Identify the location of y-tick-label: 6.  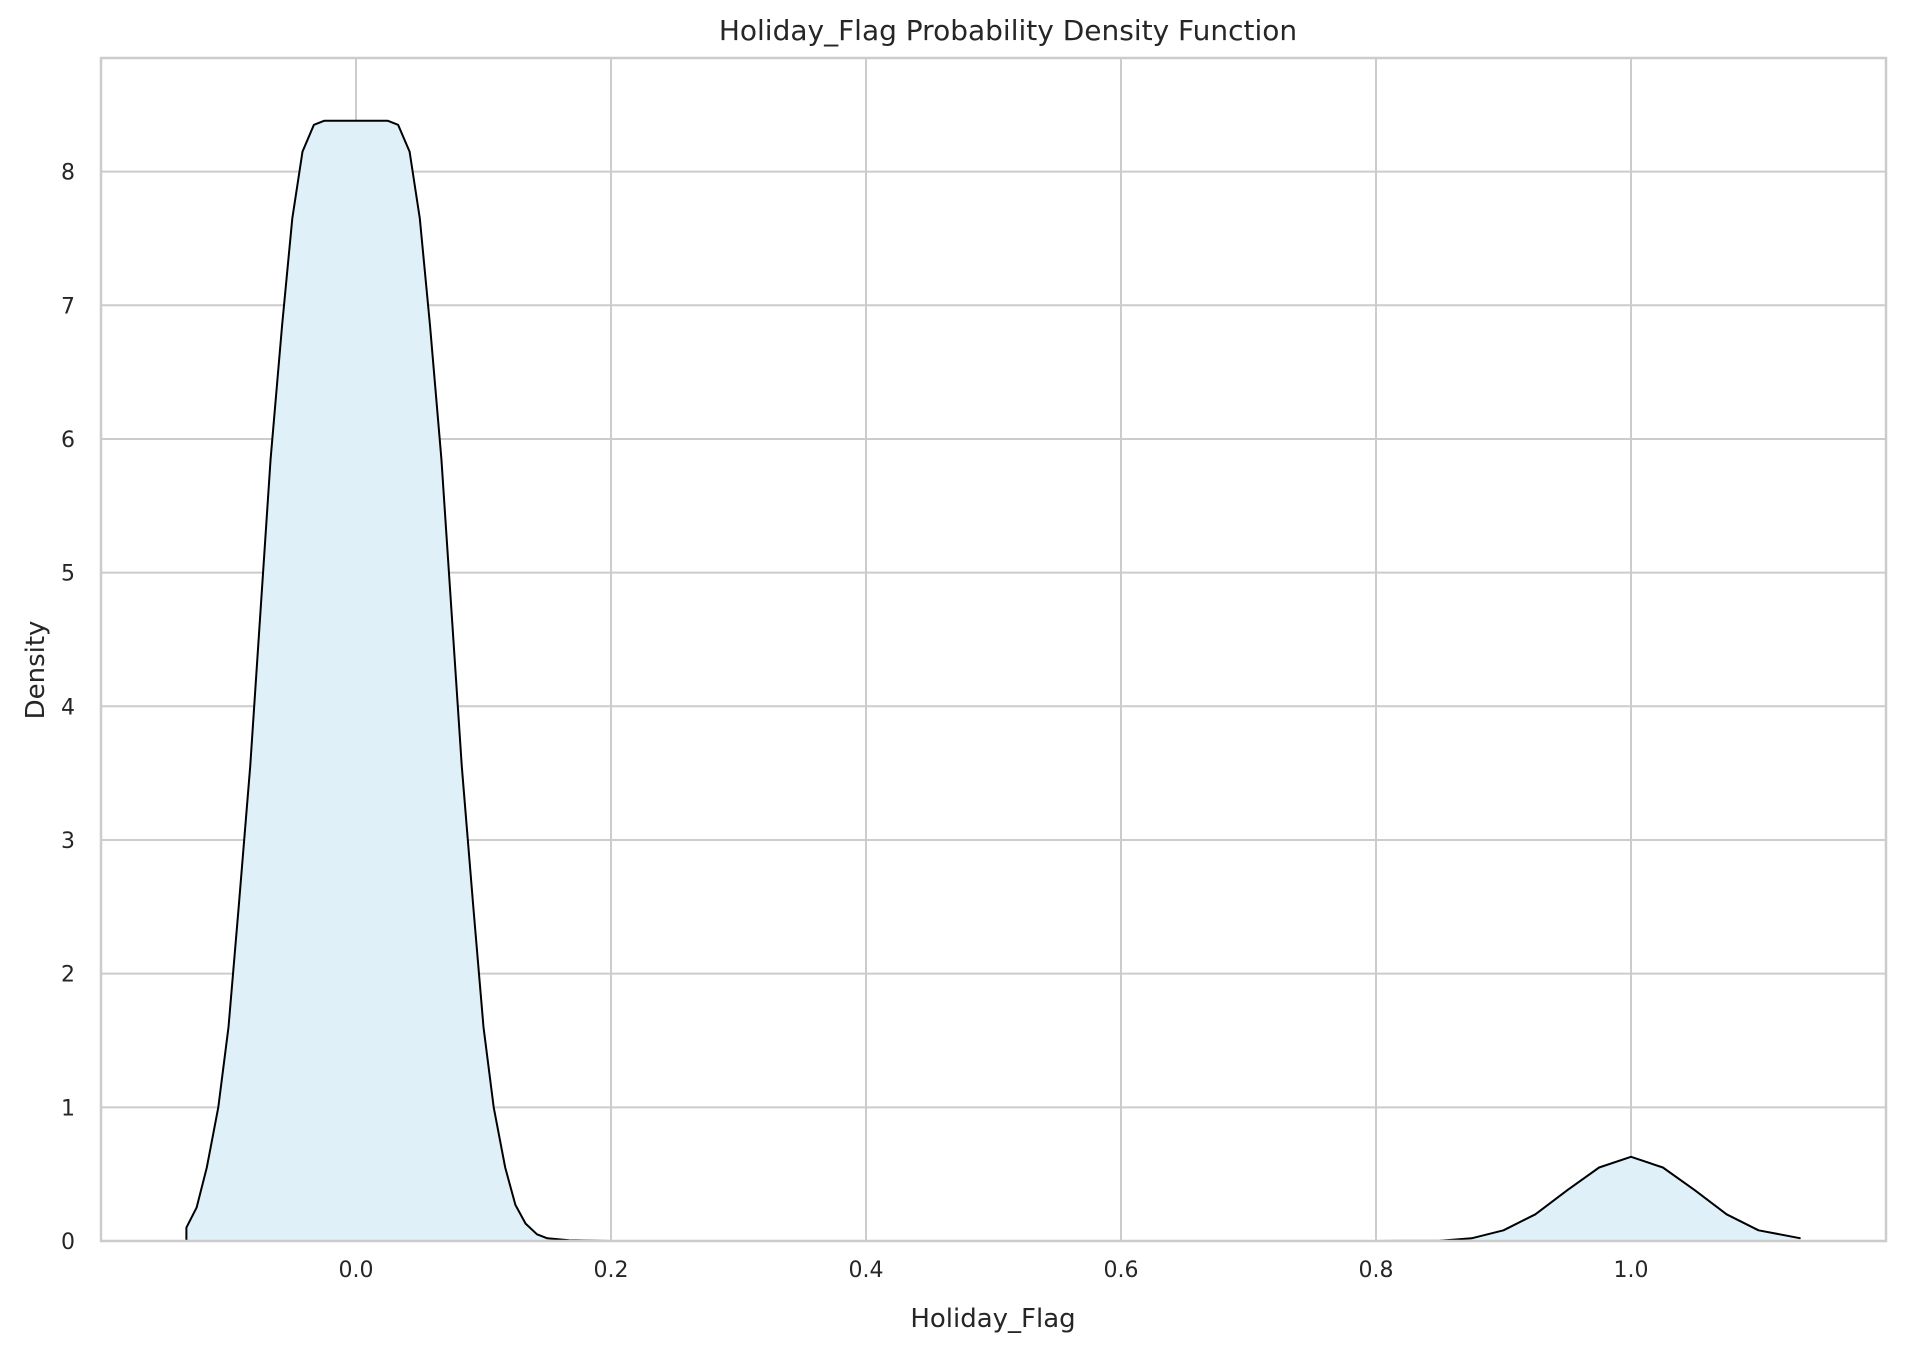
(68, 440).